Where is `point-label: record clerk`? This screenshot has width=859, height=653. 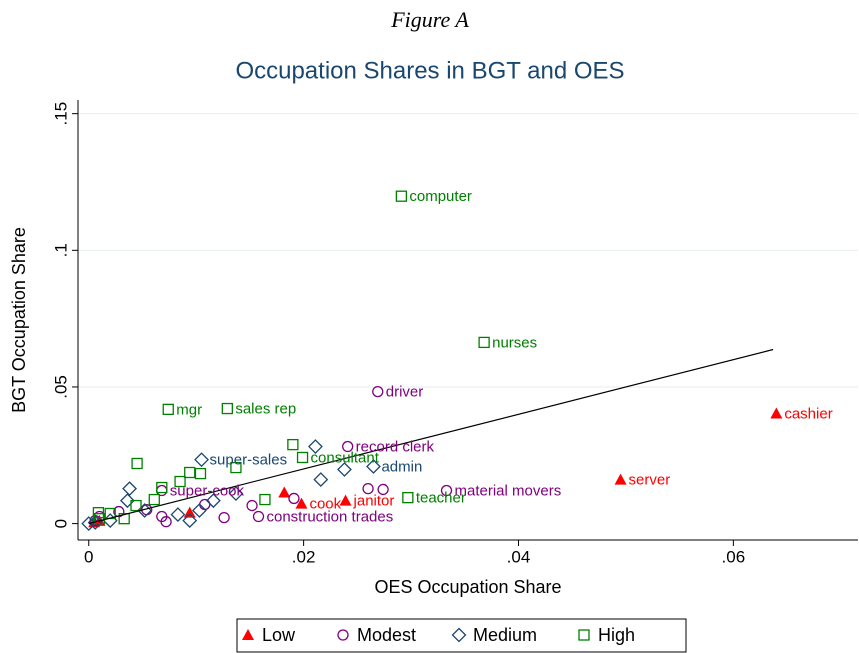
point-label: record clerk is located at coordinates (395, 447).